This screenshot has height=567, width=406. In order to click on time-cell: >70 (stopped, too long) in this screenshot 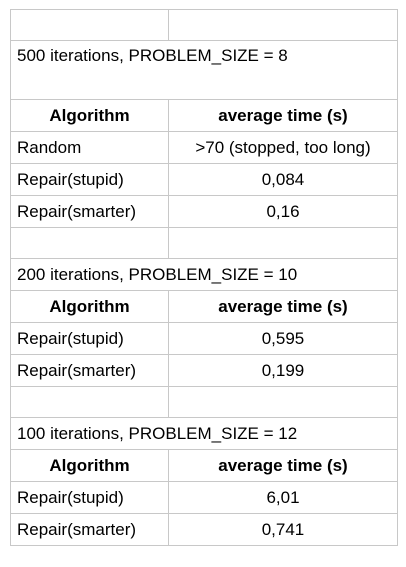, I will do `click(283, 147)`.